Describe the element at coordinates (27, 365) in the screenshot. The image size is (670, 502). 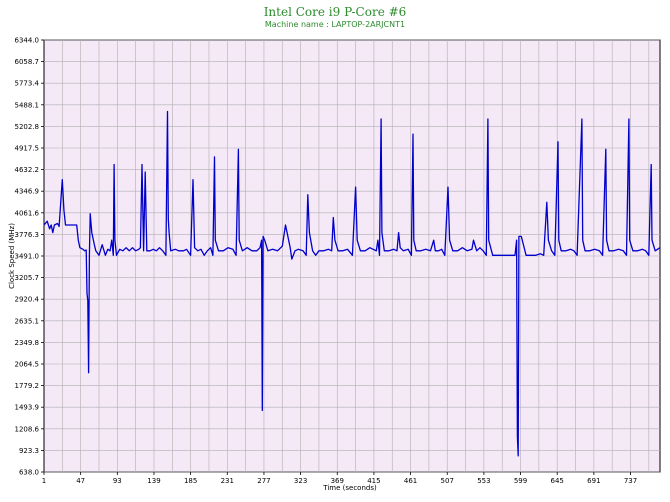
I see `y-tick-label: 2064.5` at that location.